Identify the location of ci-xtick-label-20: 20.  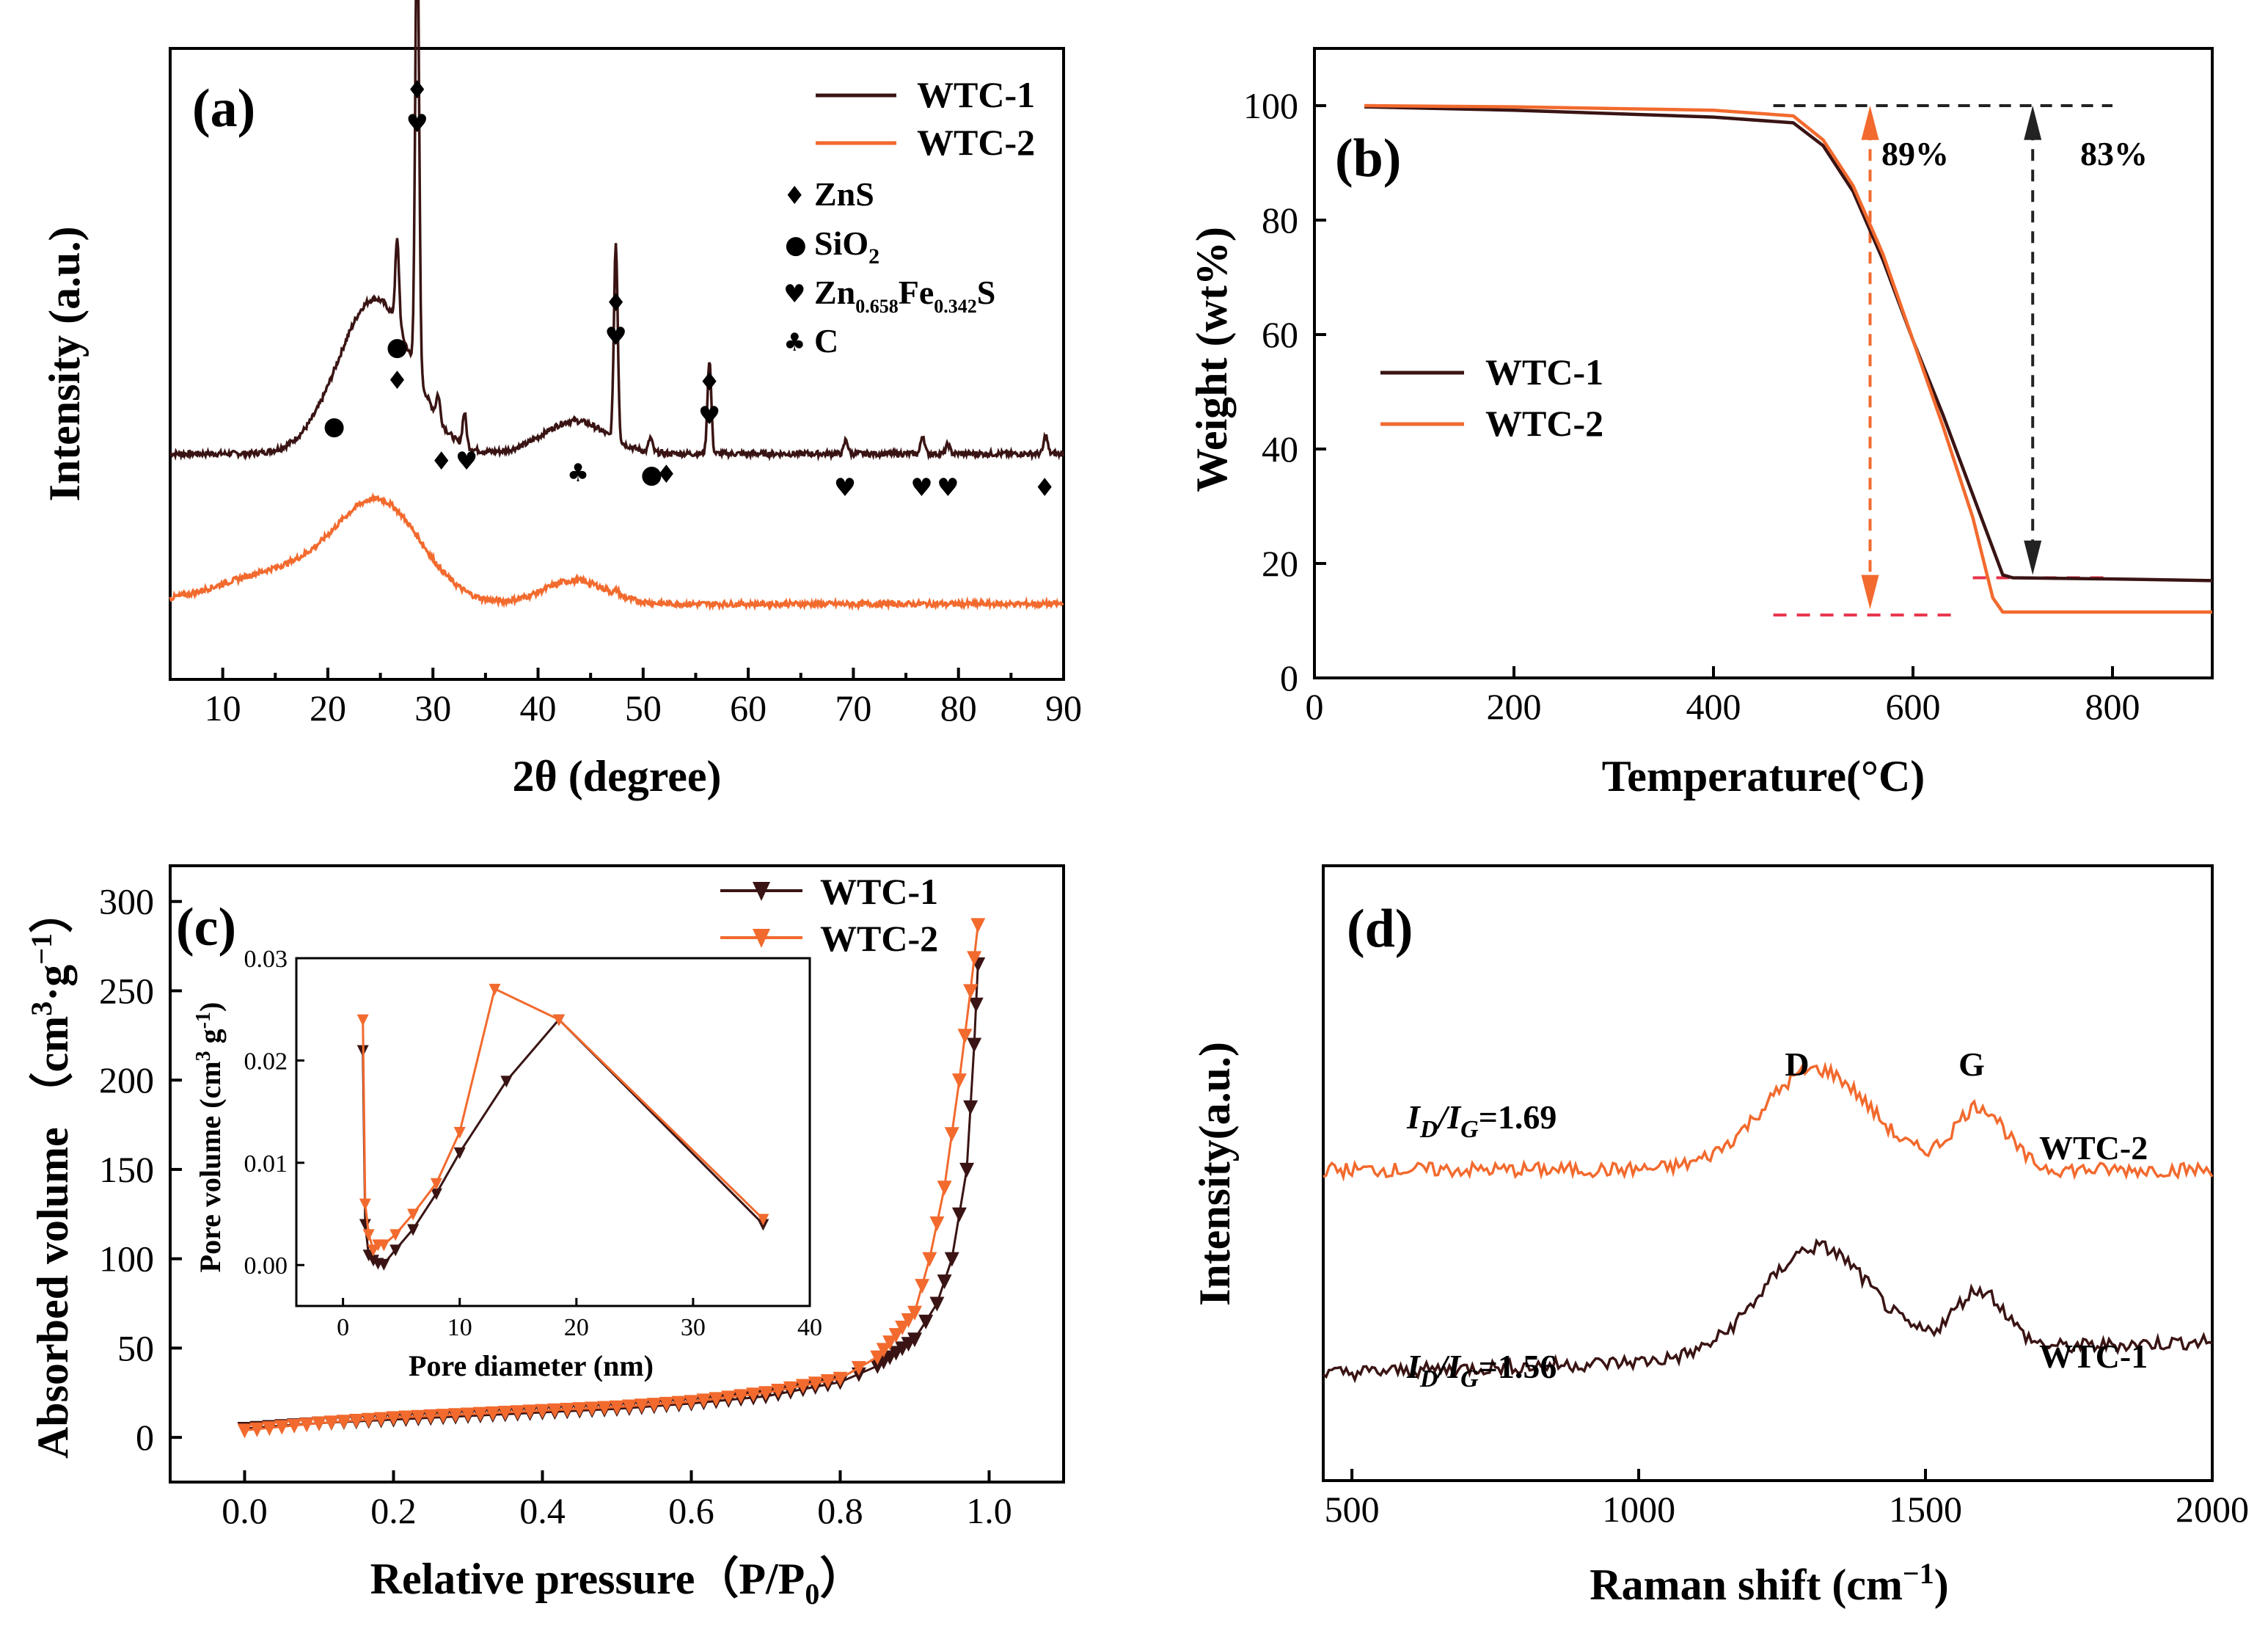
(577, 1327).